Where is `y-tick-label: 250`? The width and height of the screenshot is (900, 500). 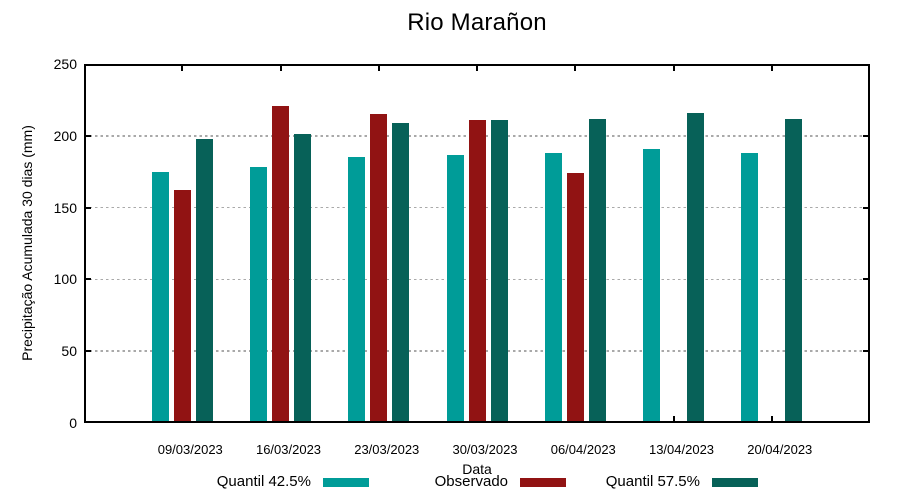
y-tick-label: 250 is located at coordinates (65, 64).